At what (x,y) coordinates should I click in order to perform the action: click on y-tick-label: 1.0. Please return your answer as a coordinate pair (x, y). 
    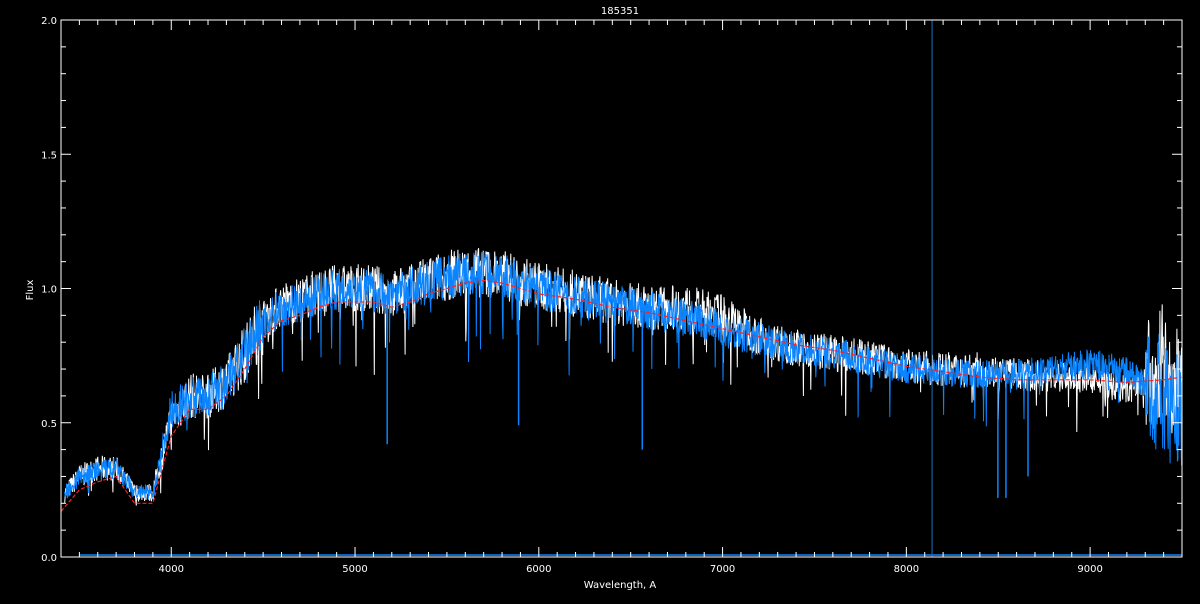
    Looking at the image, I should click on (49, 290).